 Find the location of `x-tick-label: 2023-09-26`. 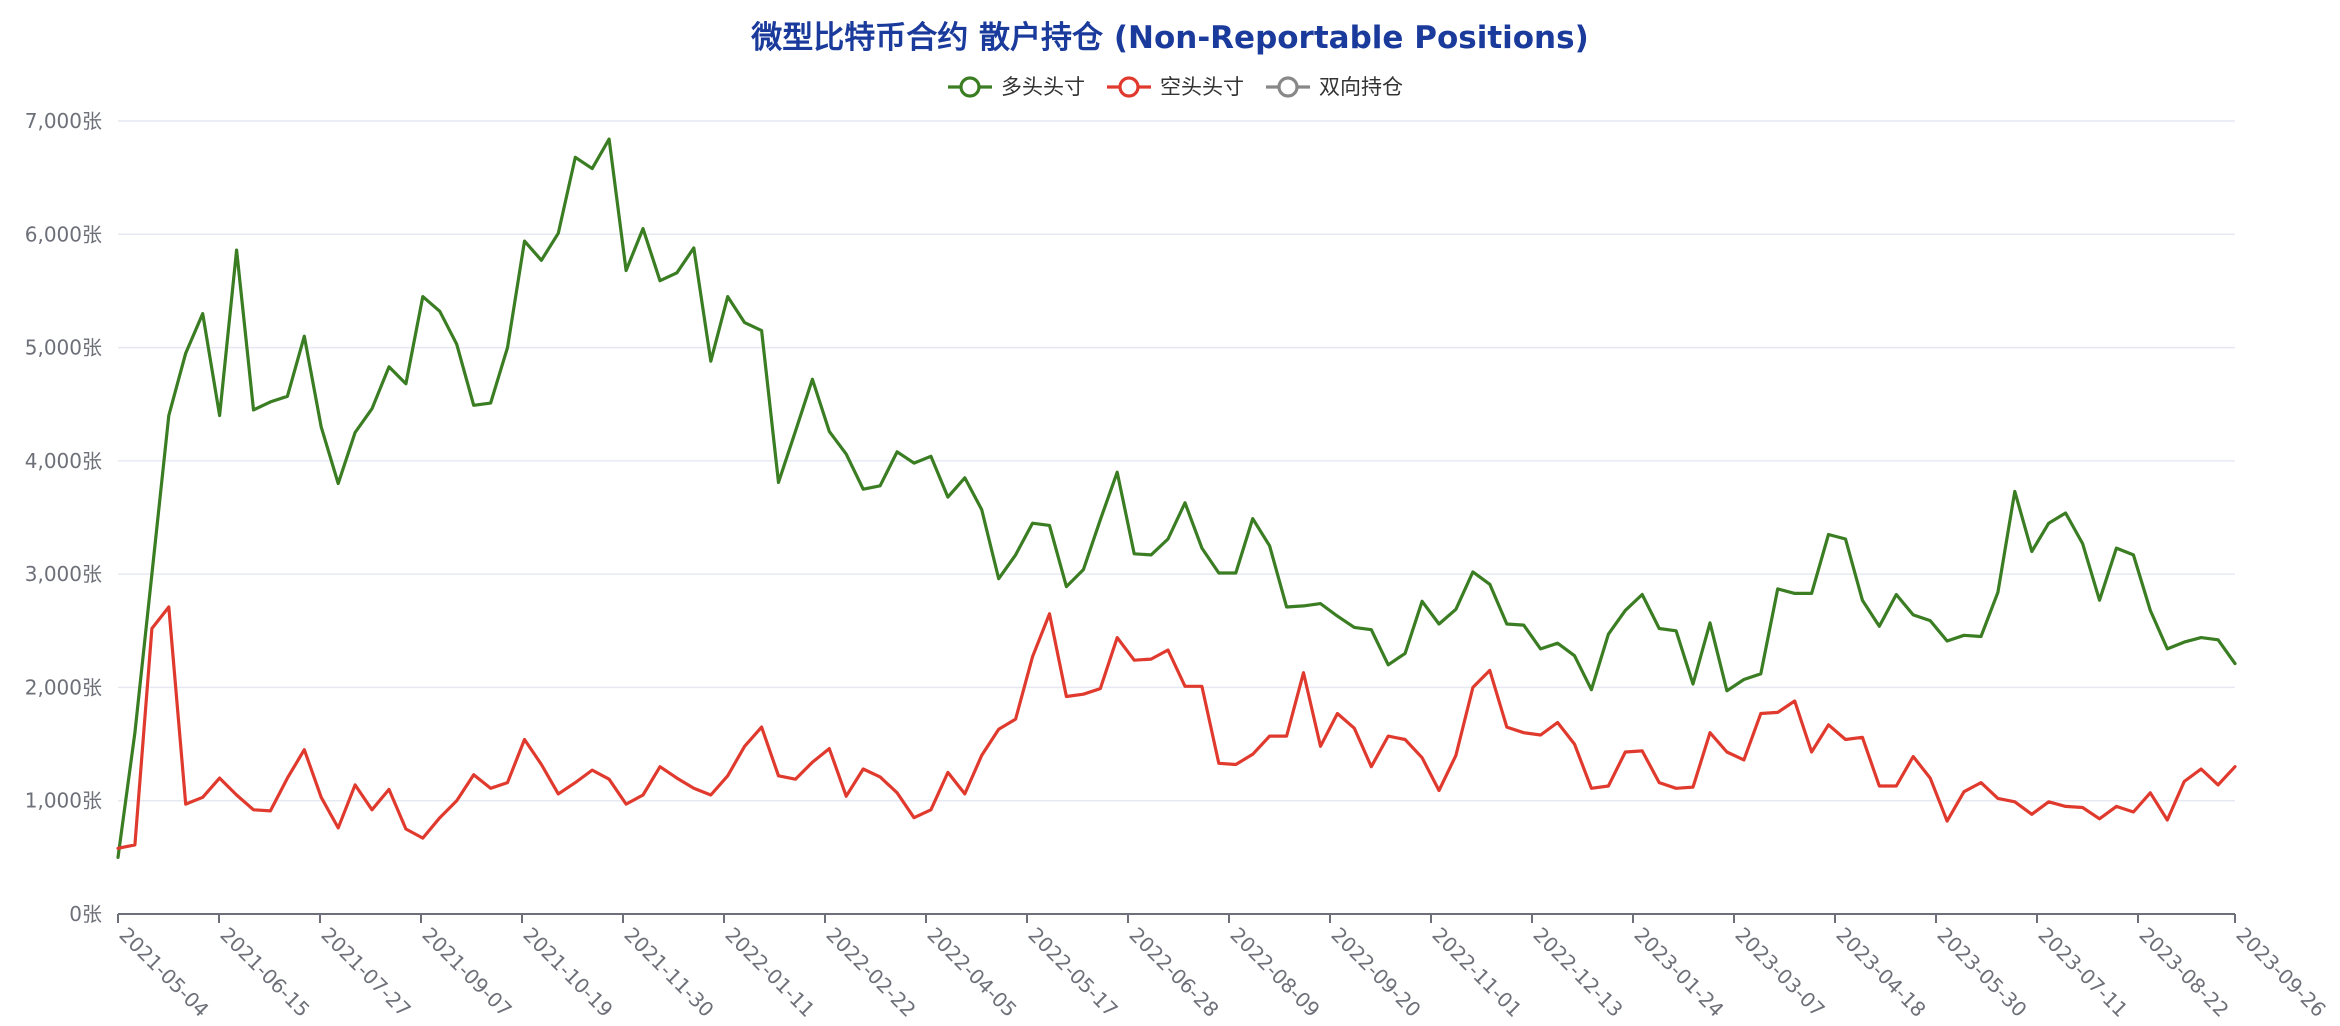

x-tick-label: 2023-09-26 is located at coordinates (2280, 972).